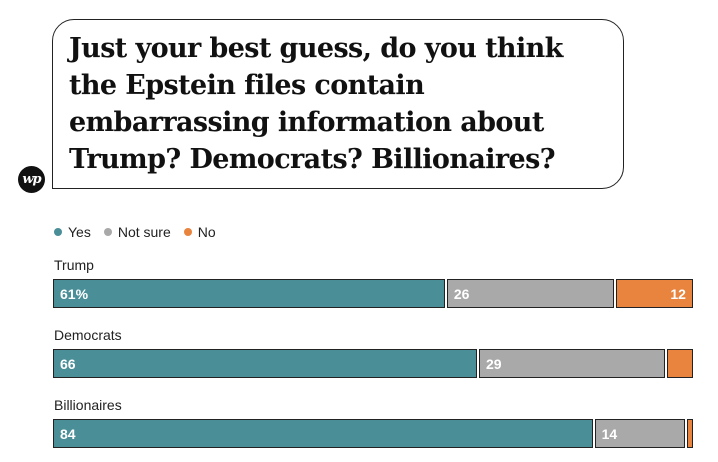  I want to click on legend: Yes Not sure No, so click(141, 232).